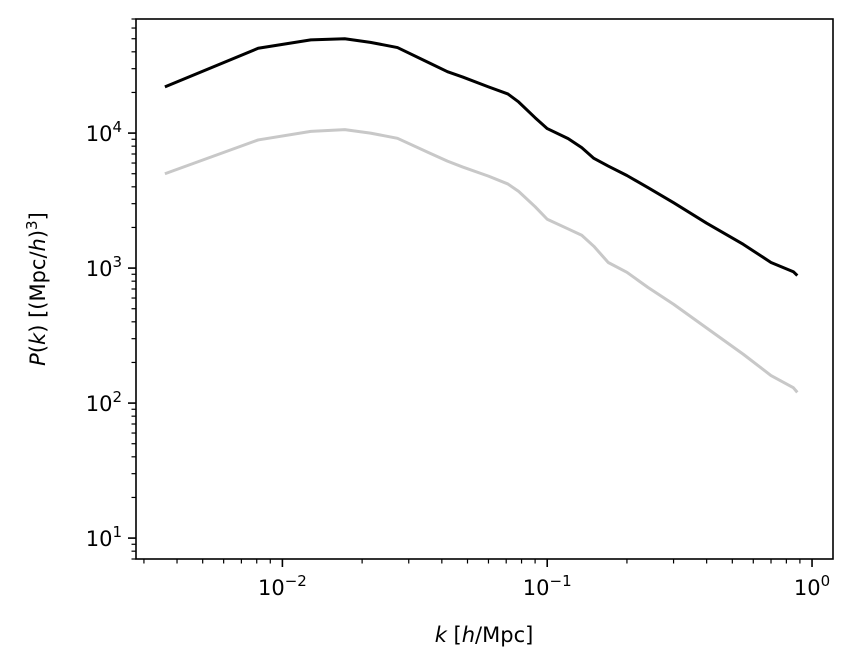 The image size is (859, 671). I want to click on y-axis-label: P(k) [(Mpc/h)3], so click(36, 289).